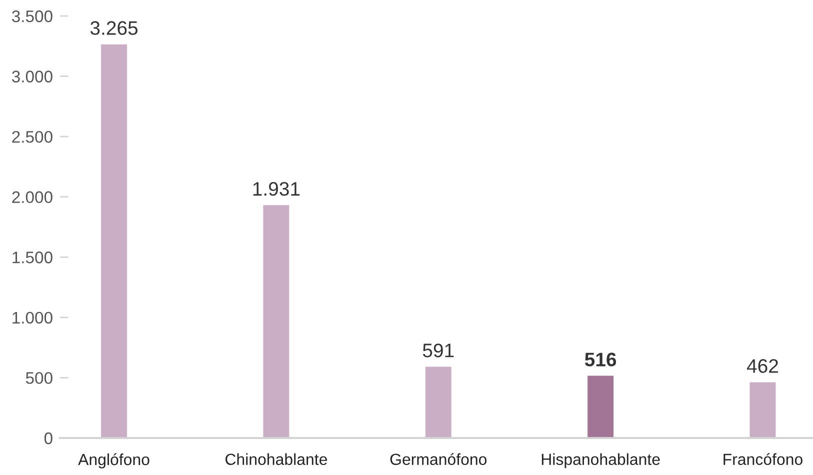 This screenshot has height=475, width=813. What do you see at coordinates (48, 438) in the screenshot?
I see `y-tick-label: 0` at bounding box center [48, 438].